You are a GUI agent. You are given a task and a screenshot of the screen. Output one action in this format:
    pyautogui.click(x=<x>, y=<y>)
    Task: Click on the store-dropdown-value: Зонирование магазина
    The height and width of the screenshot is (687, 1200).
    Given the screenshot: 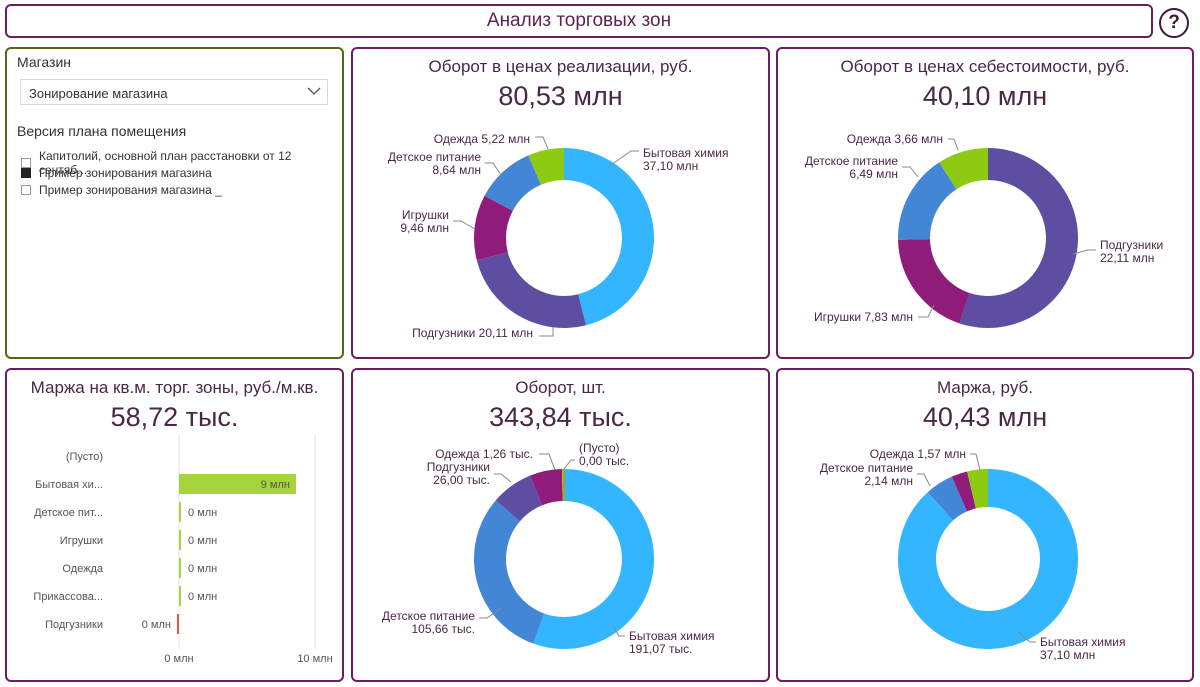 What is the action you would take?
    pyautogui.click(x=98, y=93)
    